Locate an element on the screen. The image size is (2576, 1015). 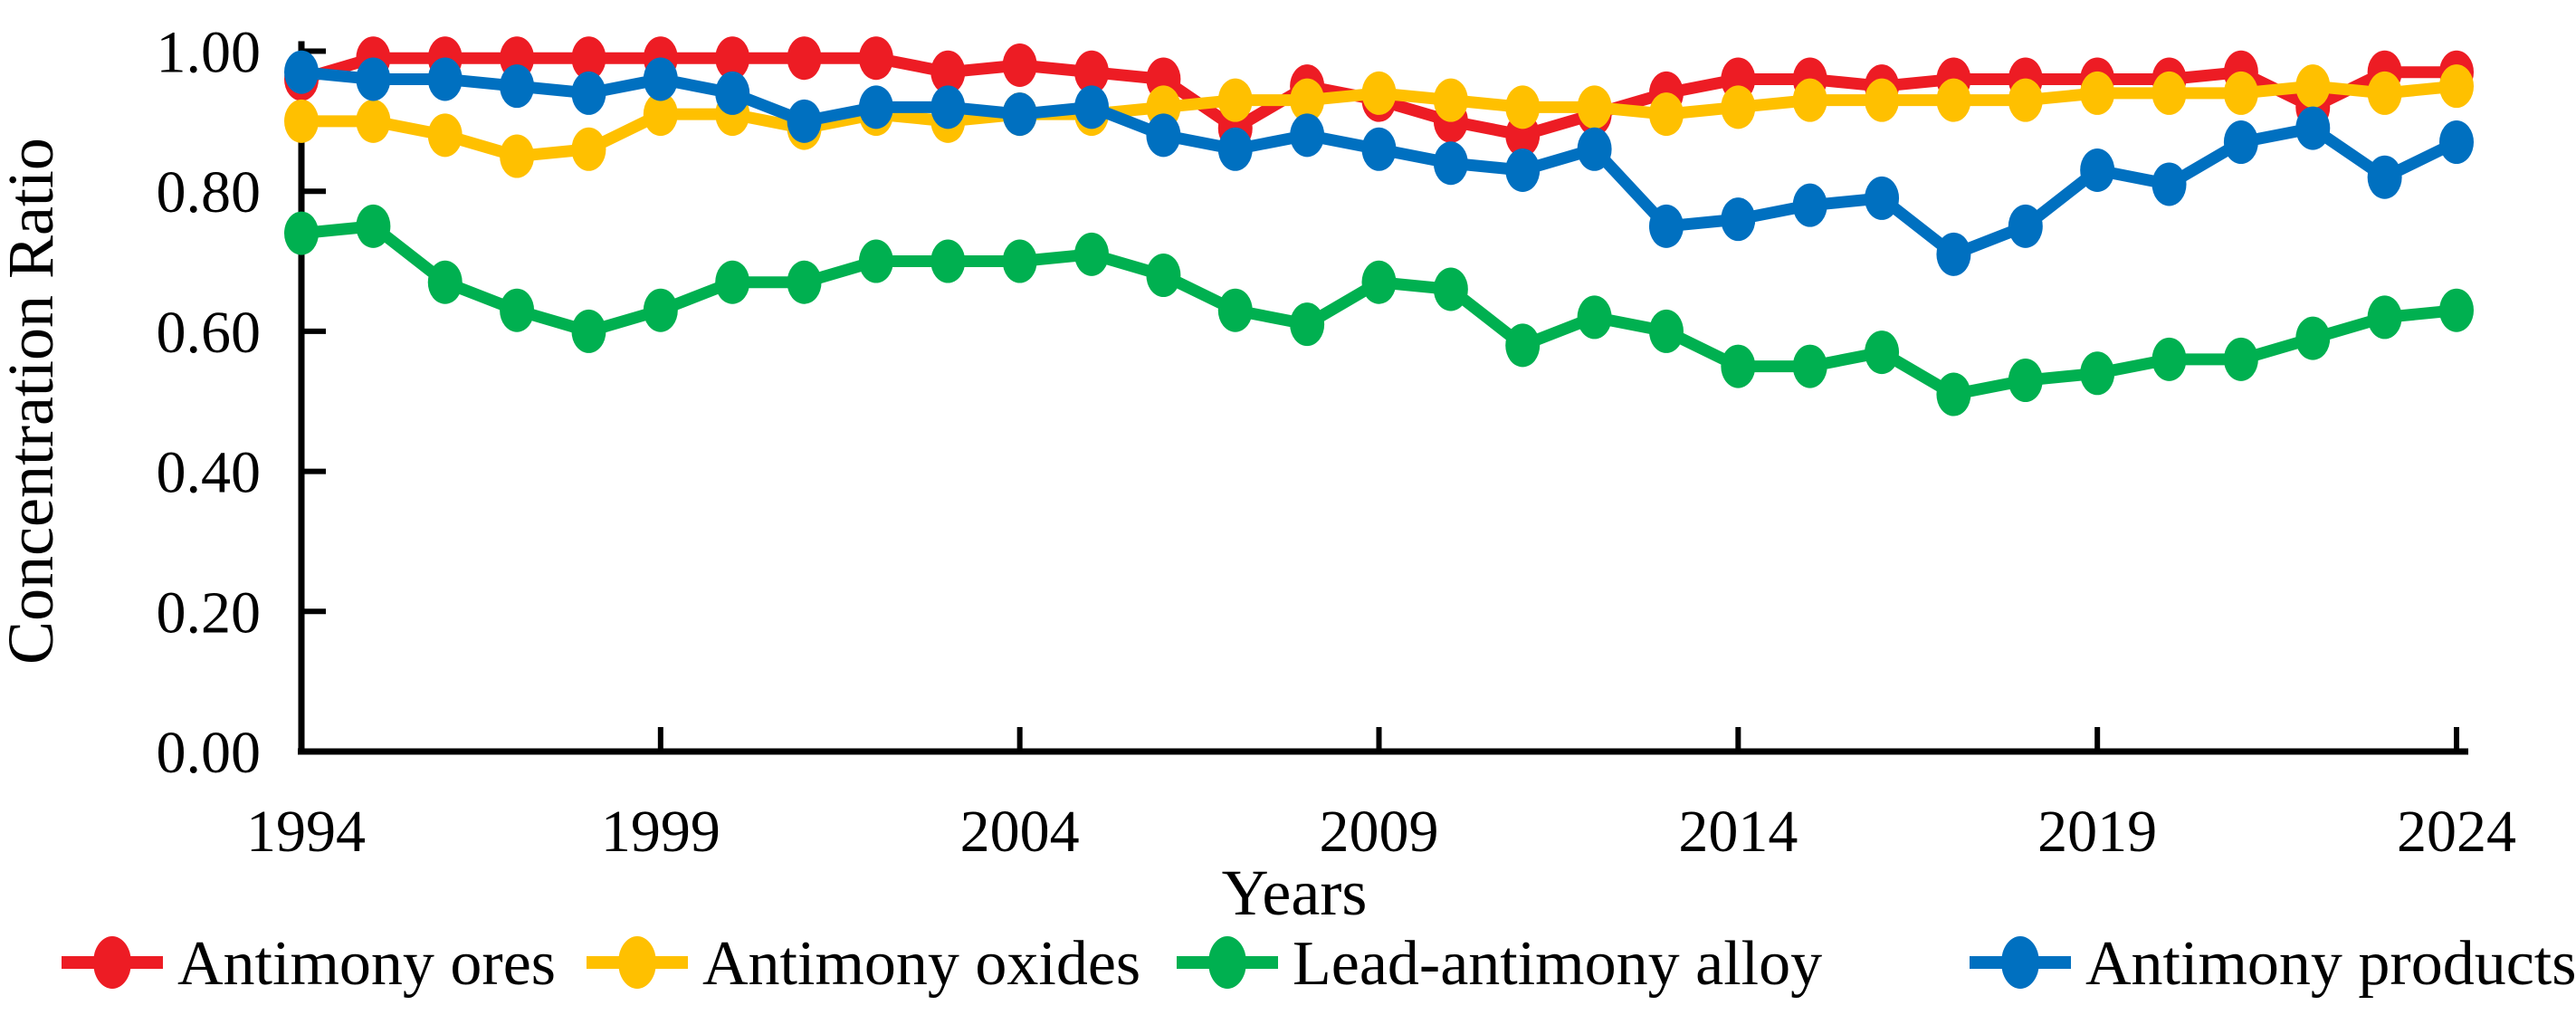
y-tick-label: 1.00 is located at coordinates (210, 53).